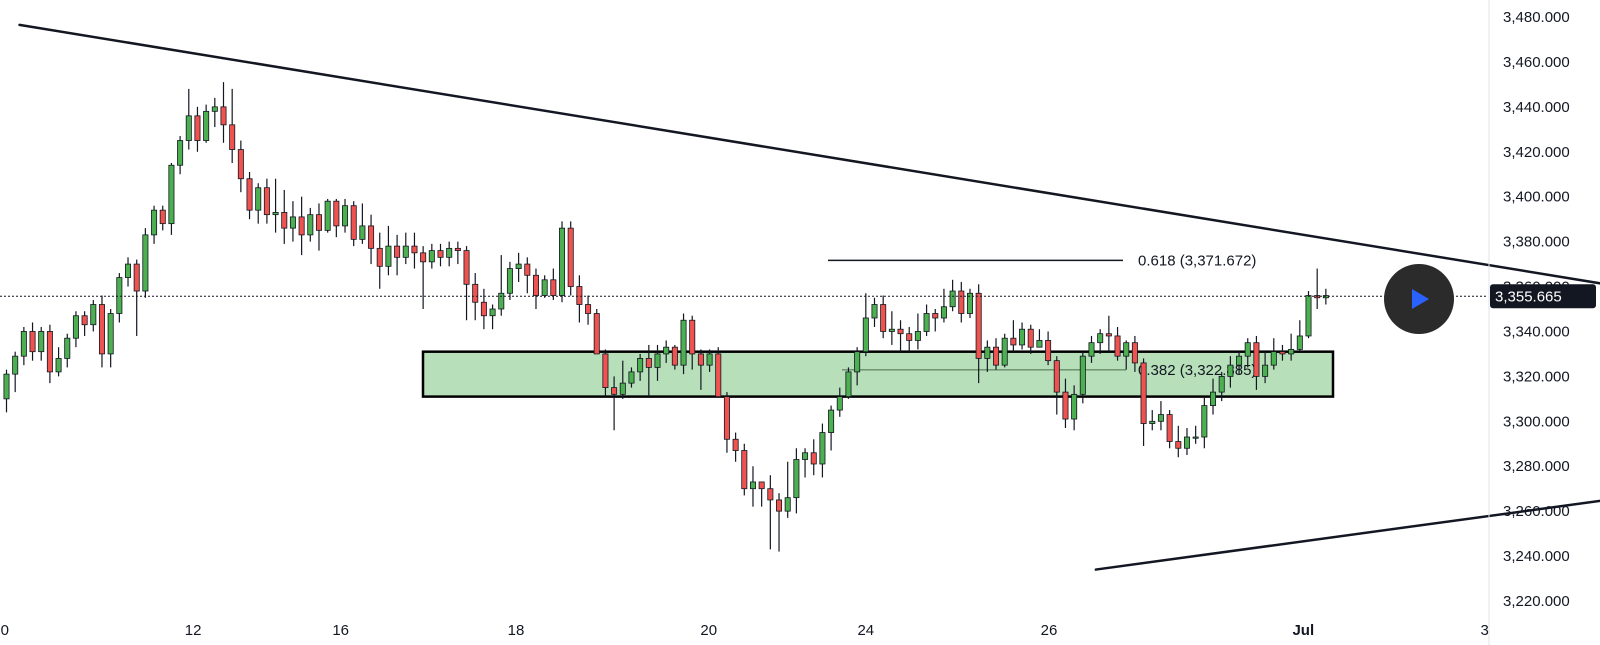 The image size is (1600, 645). I want to click on time-tick-label: 3, so click(1485, 630).